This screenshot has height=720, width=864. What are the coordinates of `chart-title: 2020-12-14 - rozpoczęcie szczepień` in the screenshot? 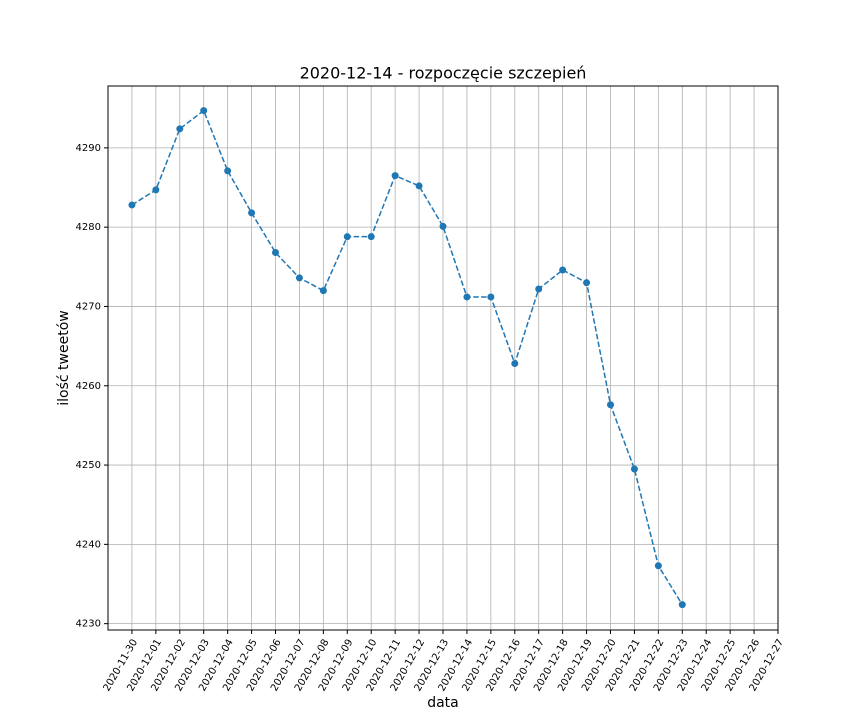 It's located at (443, 73).